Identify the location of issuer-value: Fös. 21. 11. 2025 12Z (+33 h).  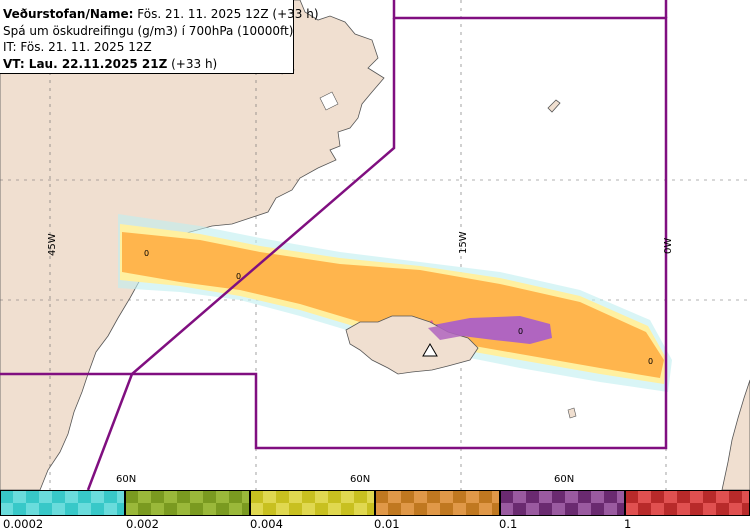
(226, 14).